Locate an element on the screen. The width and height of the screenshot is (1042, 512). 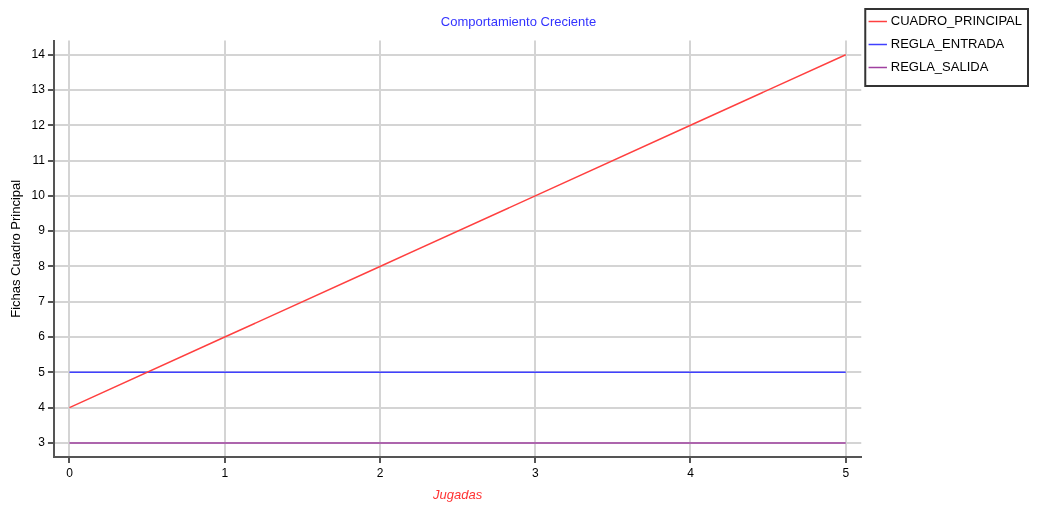
y-tick-label: 6 is located at coordinates (42, 336).